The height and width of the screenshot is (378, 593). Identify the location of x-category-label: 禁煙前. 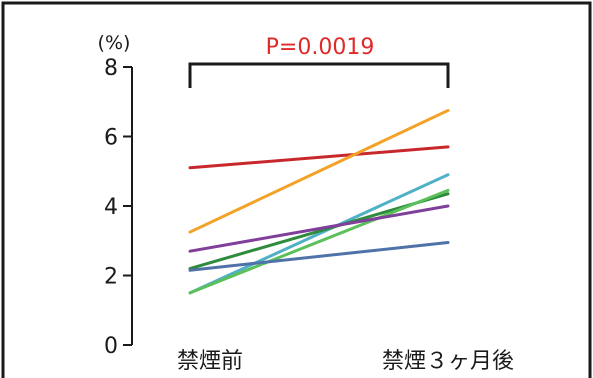
(210, 361).